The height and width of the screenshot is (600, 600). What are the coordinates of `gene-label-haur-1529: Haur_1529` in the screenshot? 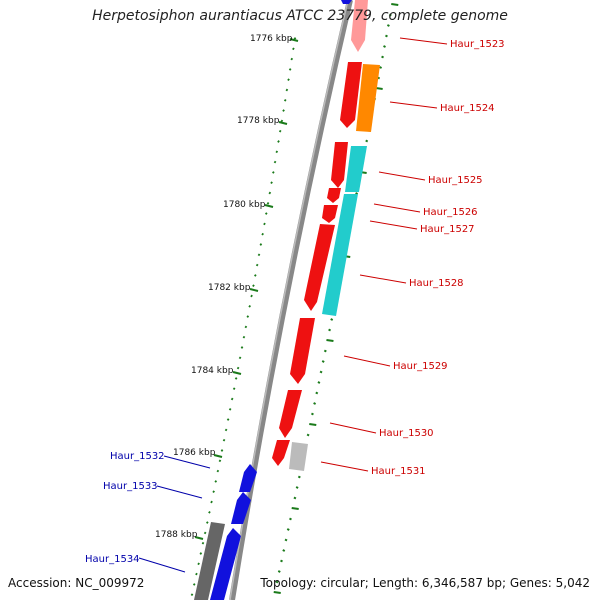 It's located at (420, 366).